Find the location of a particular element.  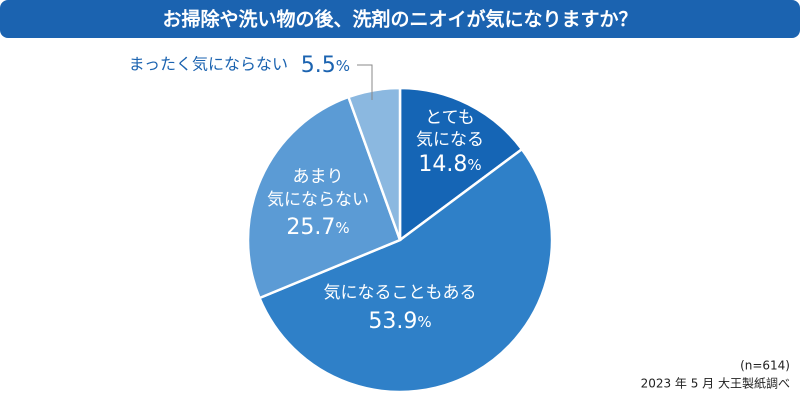

value-label: 25.7% is located at coordinates (317, 227).